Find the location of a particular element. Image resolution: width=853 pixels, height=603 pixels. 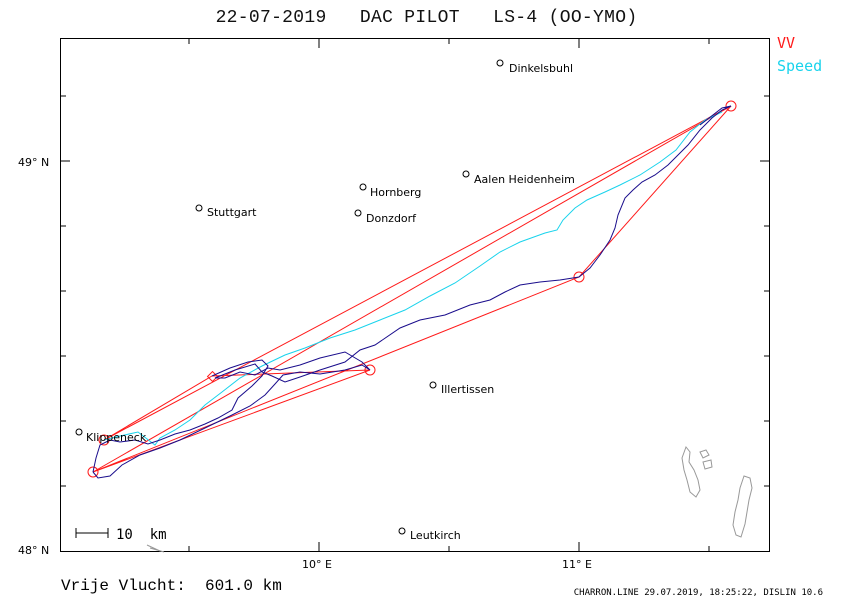

lake-outlines is located at coordinates (449, 499).